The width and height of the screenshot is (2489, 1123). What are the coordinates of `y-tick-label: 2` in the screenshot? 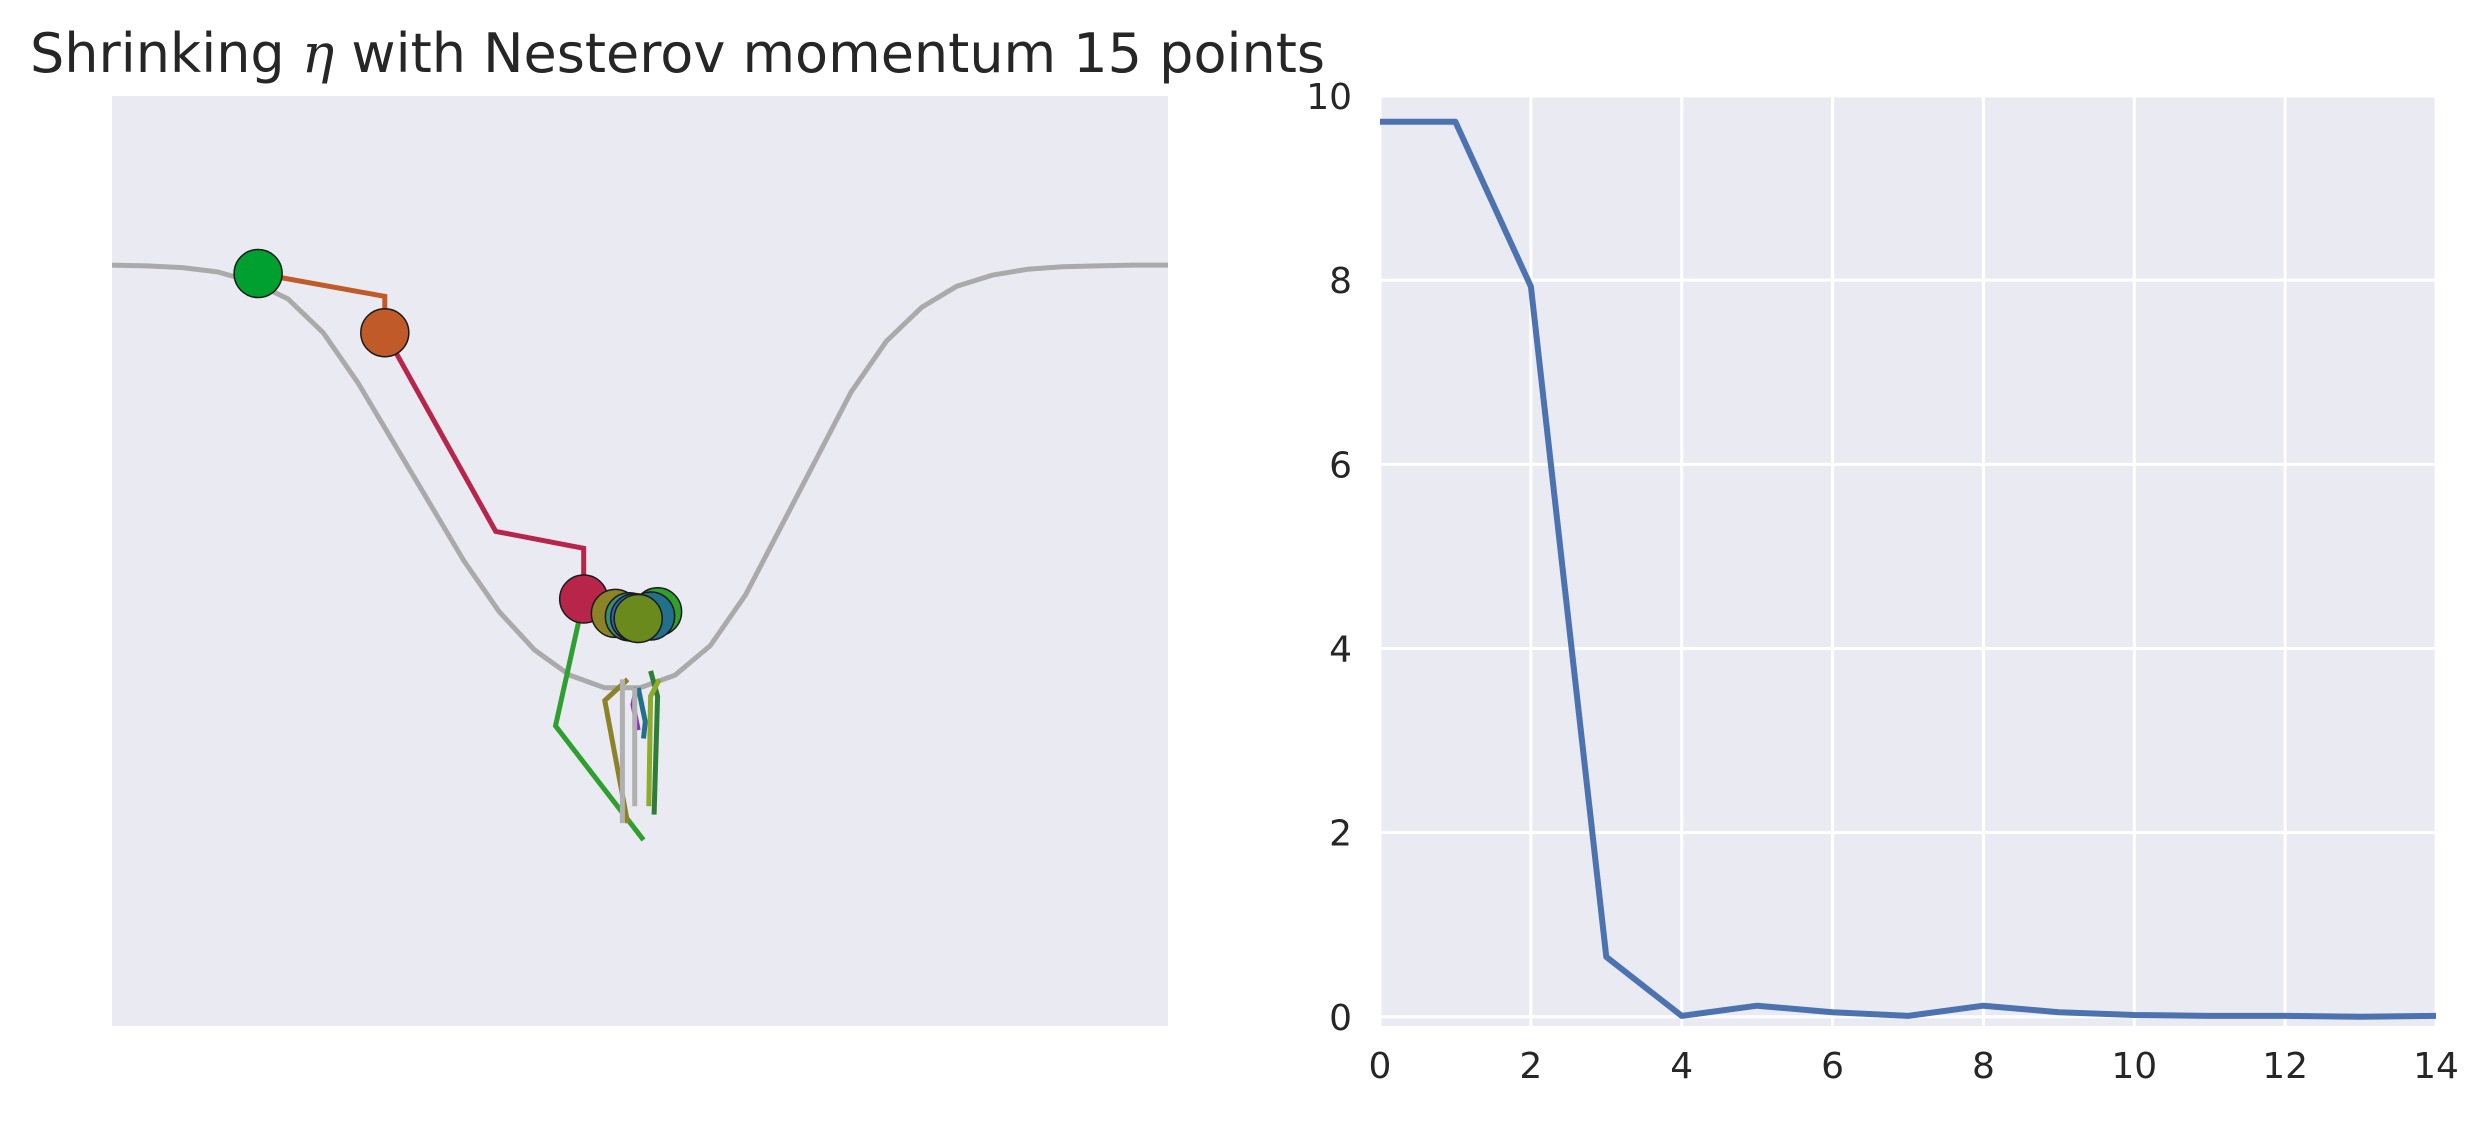 It's located at (1340, 834).